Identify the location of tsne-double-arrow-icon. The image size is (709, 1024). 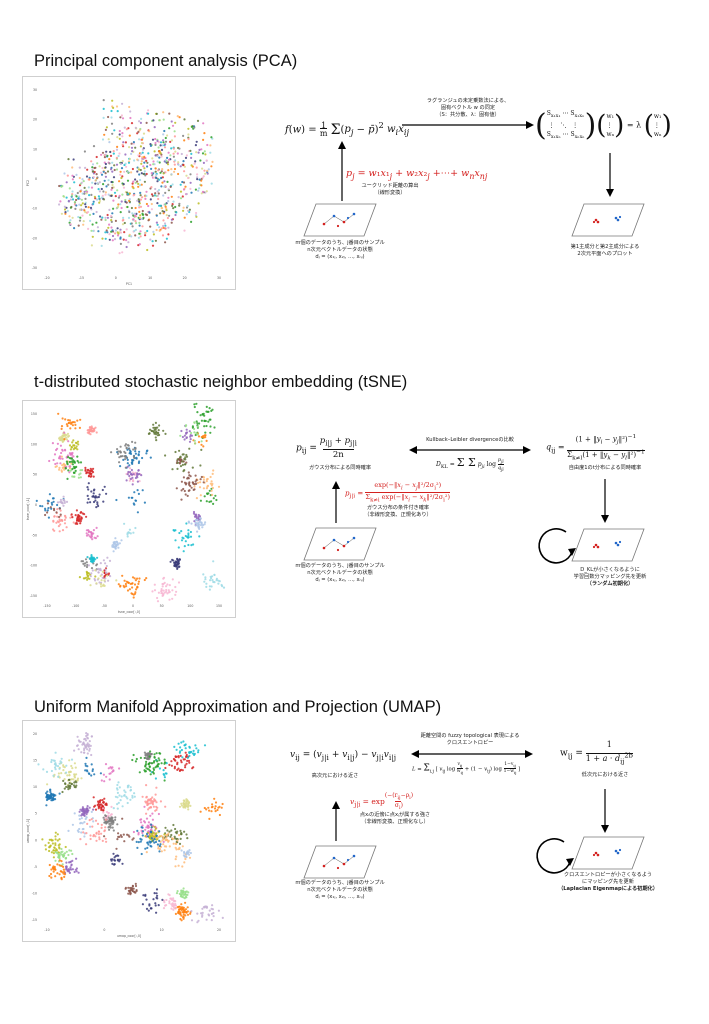
(470, 450).